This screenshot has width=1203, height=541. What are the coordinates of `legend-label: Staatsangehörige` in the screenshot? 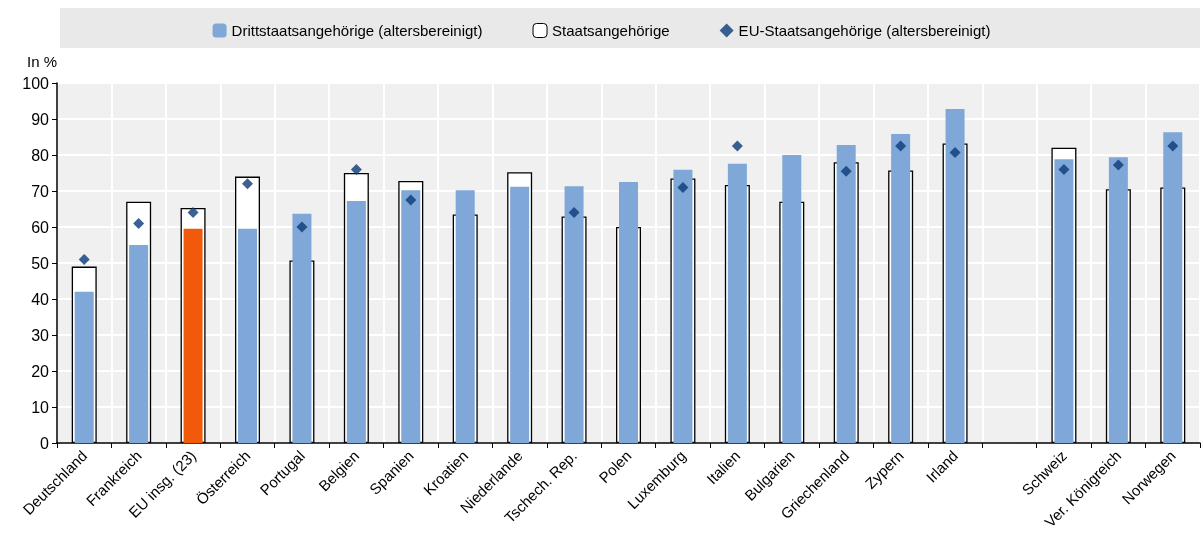 It's located at (611, 30).